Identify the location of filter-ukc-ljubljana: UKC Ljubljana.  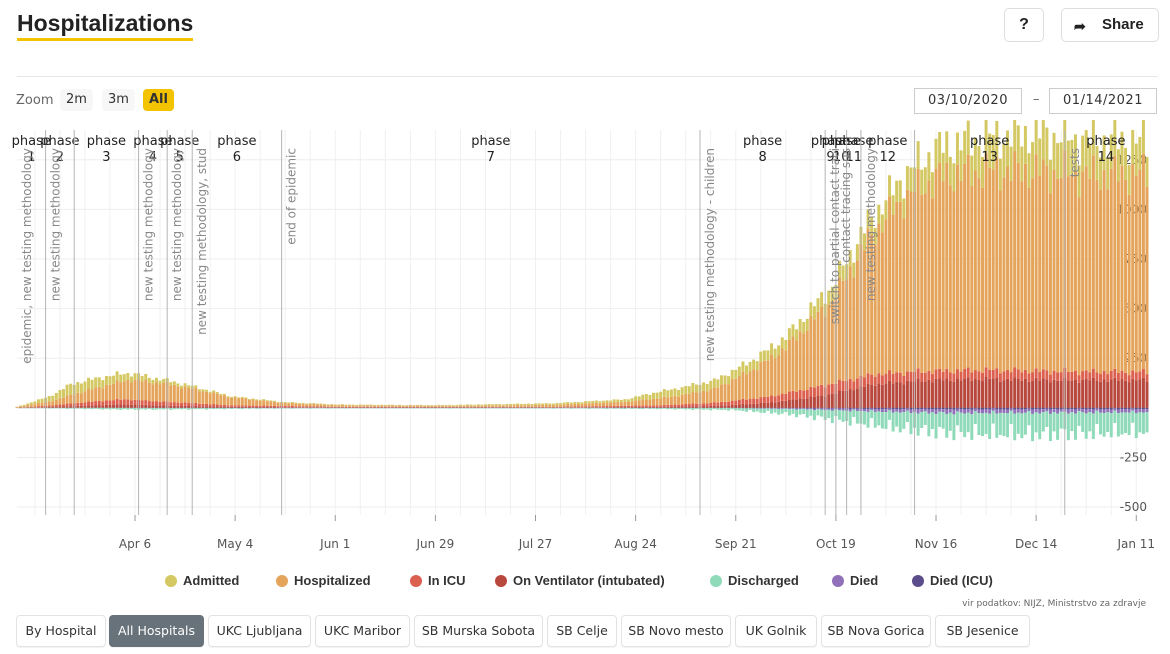
(259, 631).